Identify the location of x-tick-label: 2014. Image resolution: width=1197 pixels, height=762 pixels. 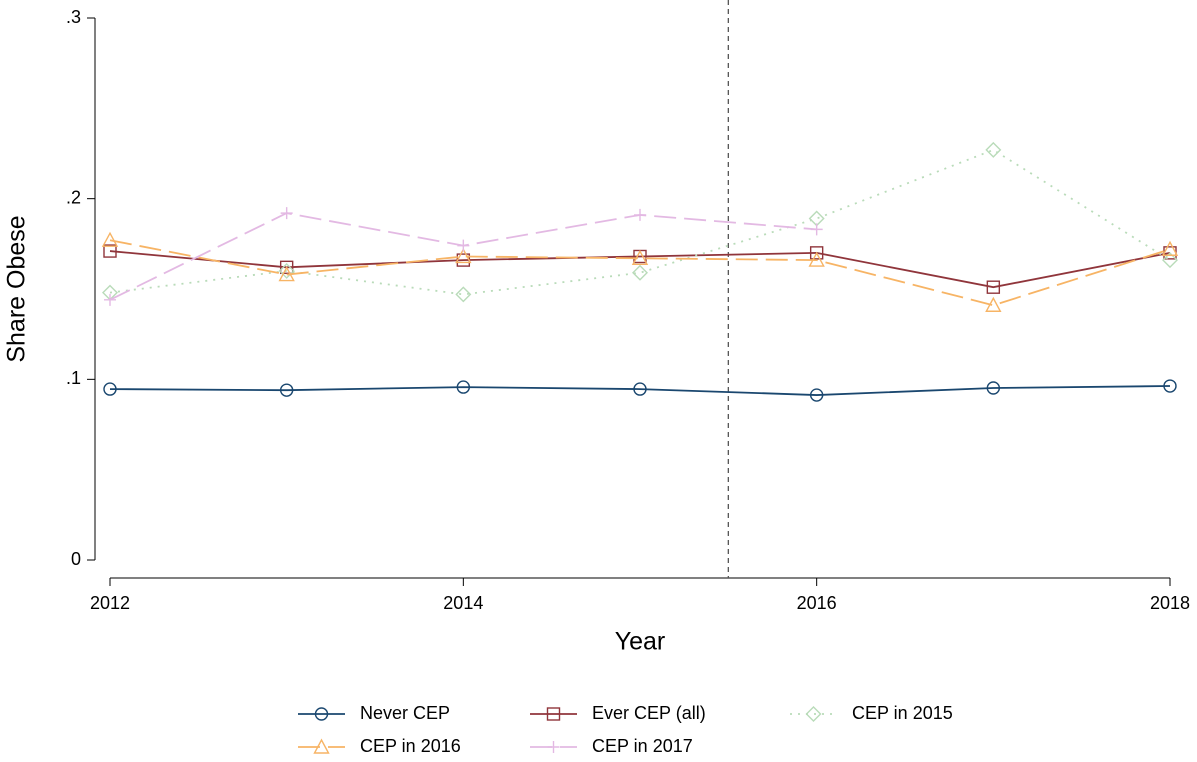
(463, 603).